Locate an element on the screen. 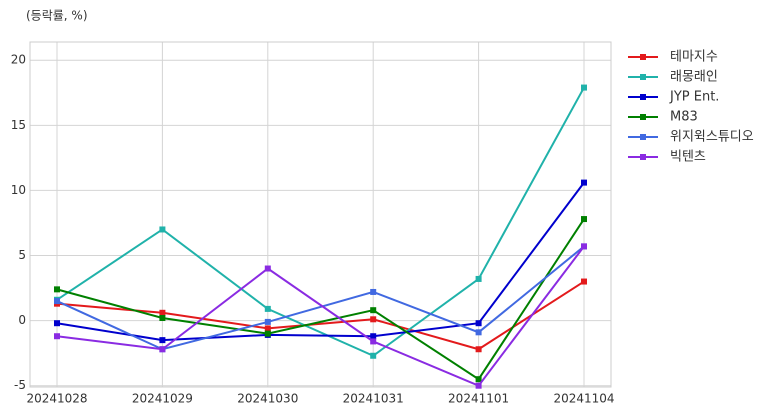  x-tick-label: 20241028 is located at coordinates (56, 399).